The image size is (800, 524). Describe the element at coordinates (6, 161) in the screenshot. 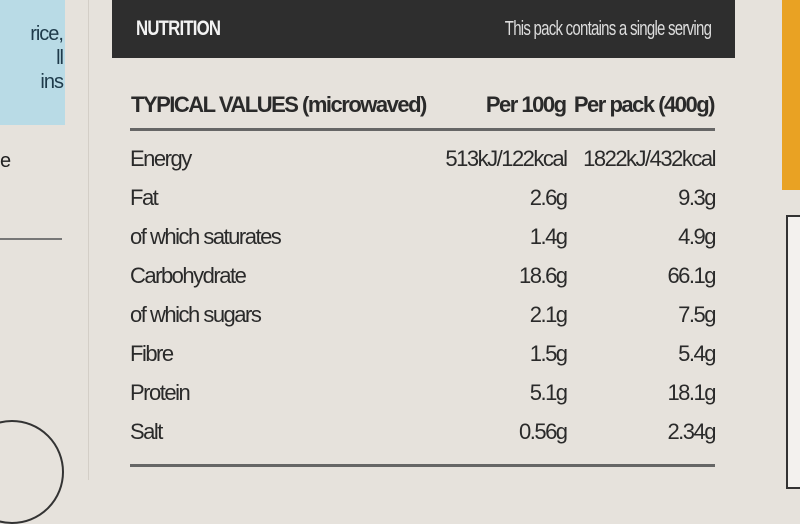

I see `left-text-fragment: e` at that location.